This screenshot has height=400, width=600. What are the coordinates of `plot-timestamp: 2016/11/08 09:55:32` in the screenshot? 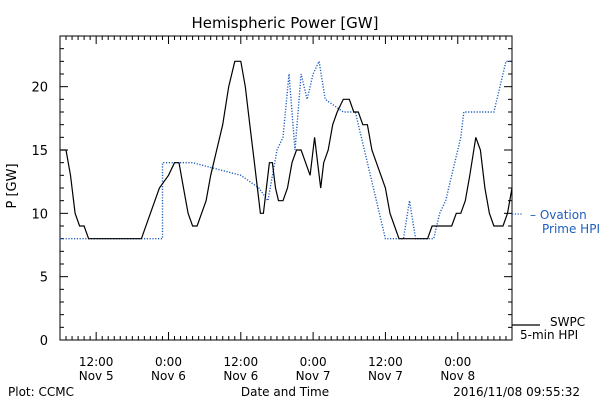 It's located at (516, 392).